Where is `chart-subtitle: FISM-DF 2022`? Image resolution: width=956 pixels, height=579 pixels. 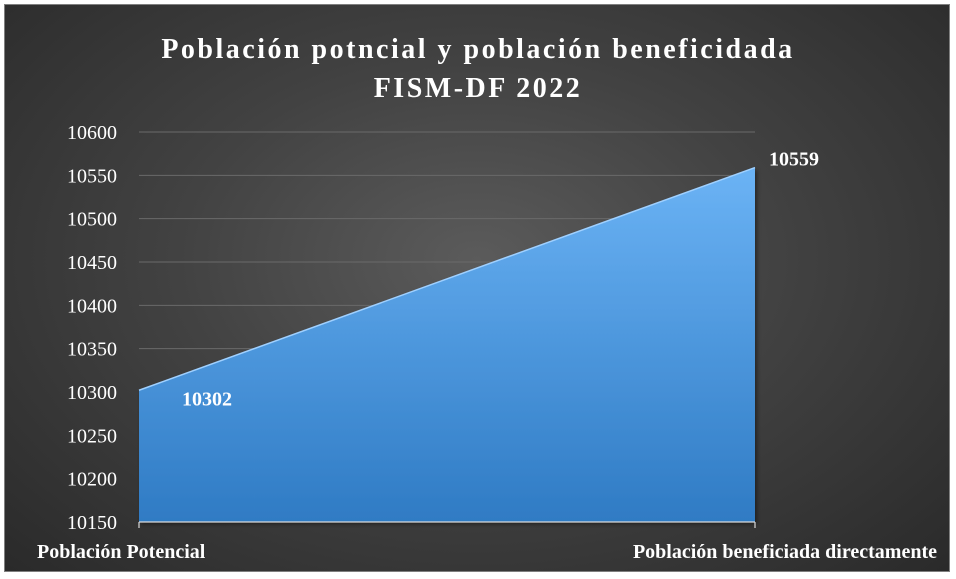
chart-subtitle: FISM-DF 2022 is located at coordinates (478, 88).